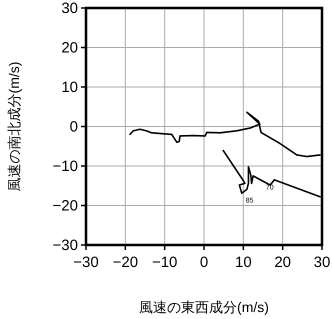 The width and height of the screenshot is (332, 319). Describe the element at coordinates (14, 127) in the screenshot. I see `y-axis-title: 風速の南北成分(m/s)` at that location.